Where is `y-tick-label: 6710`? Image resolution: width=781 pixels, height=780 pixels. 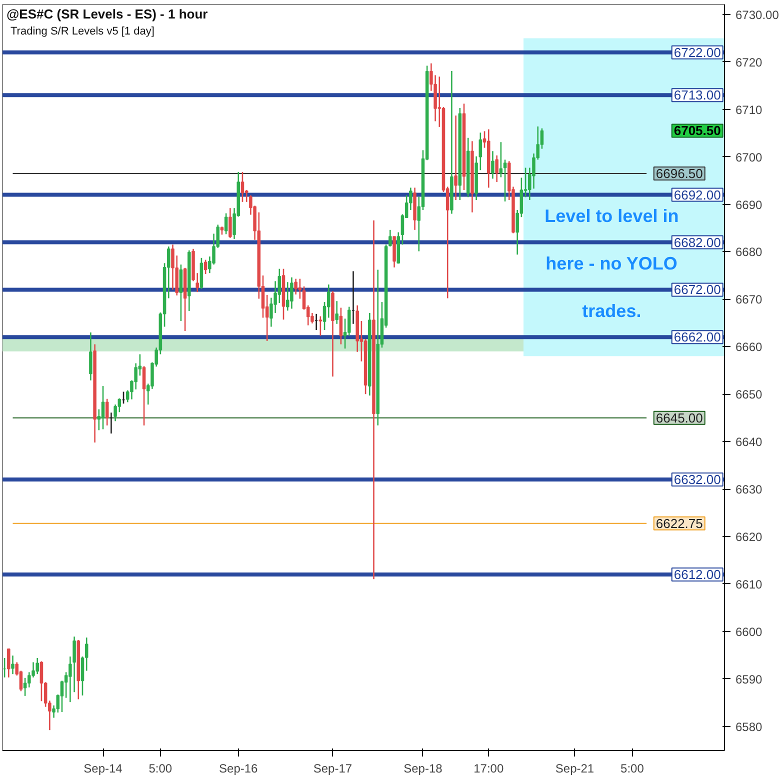 y-tick-label: 6710 is located at coordinates (749, 109).